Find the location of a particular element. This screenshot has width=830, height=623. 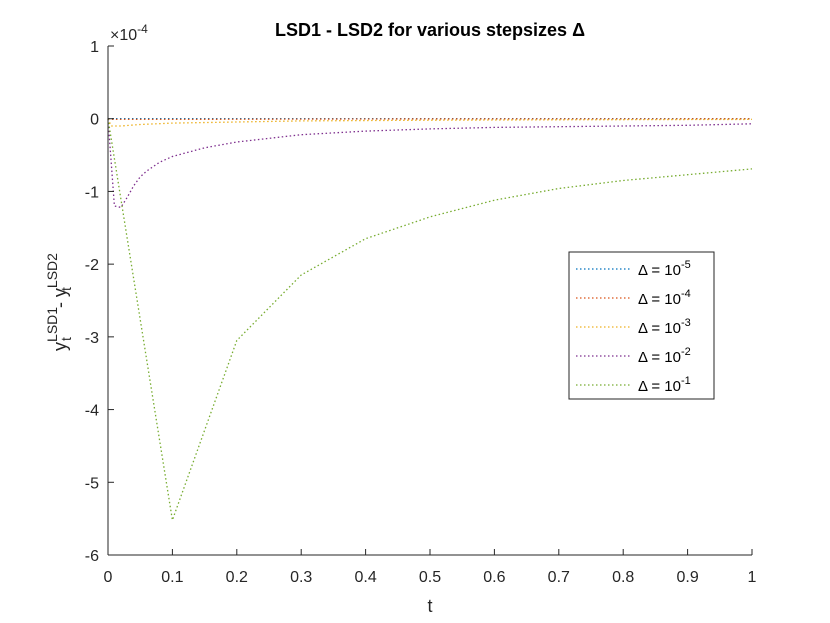

y-tick-label: 0 is located at coordinates (94, 120).